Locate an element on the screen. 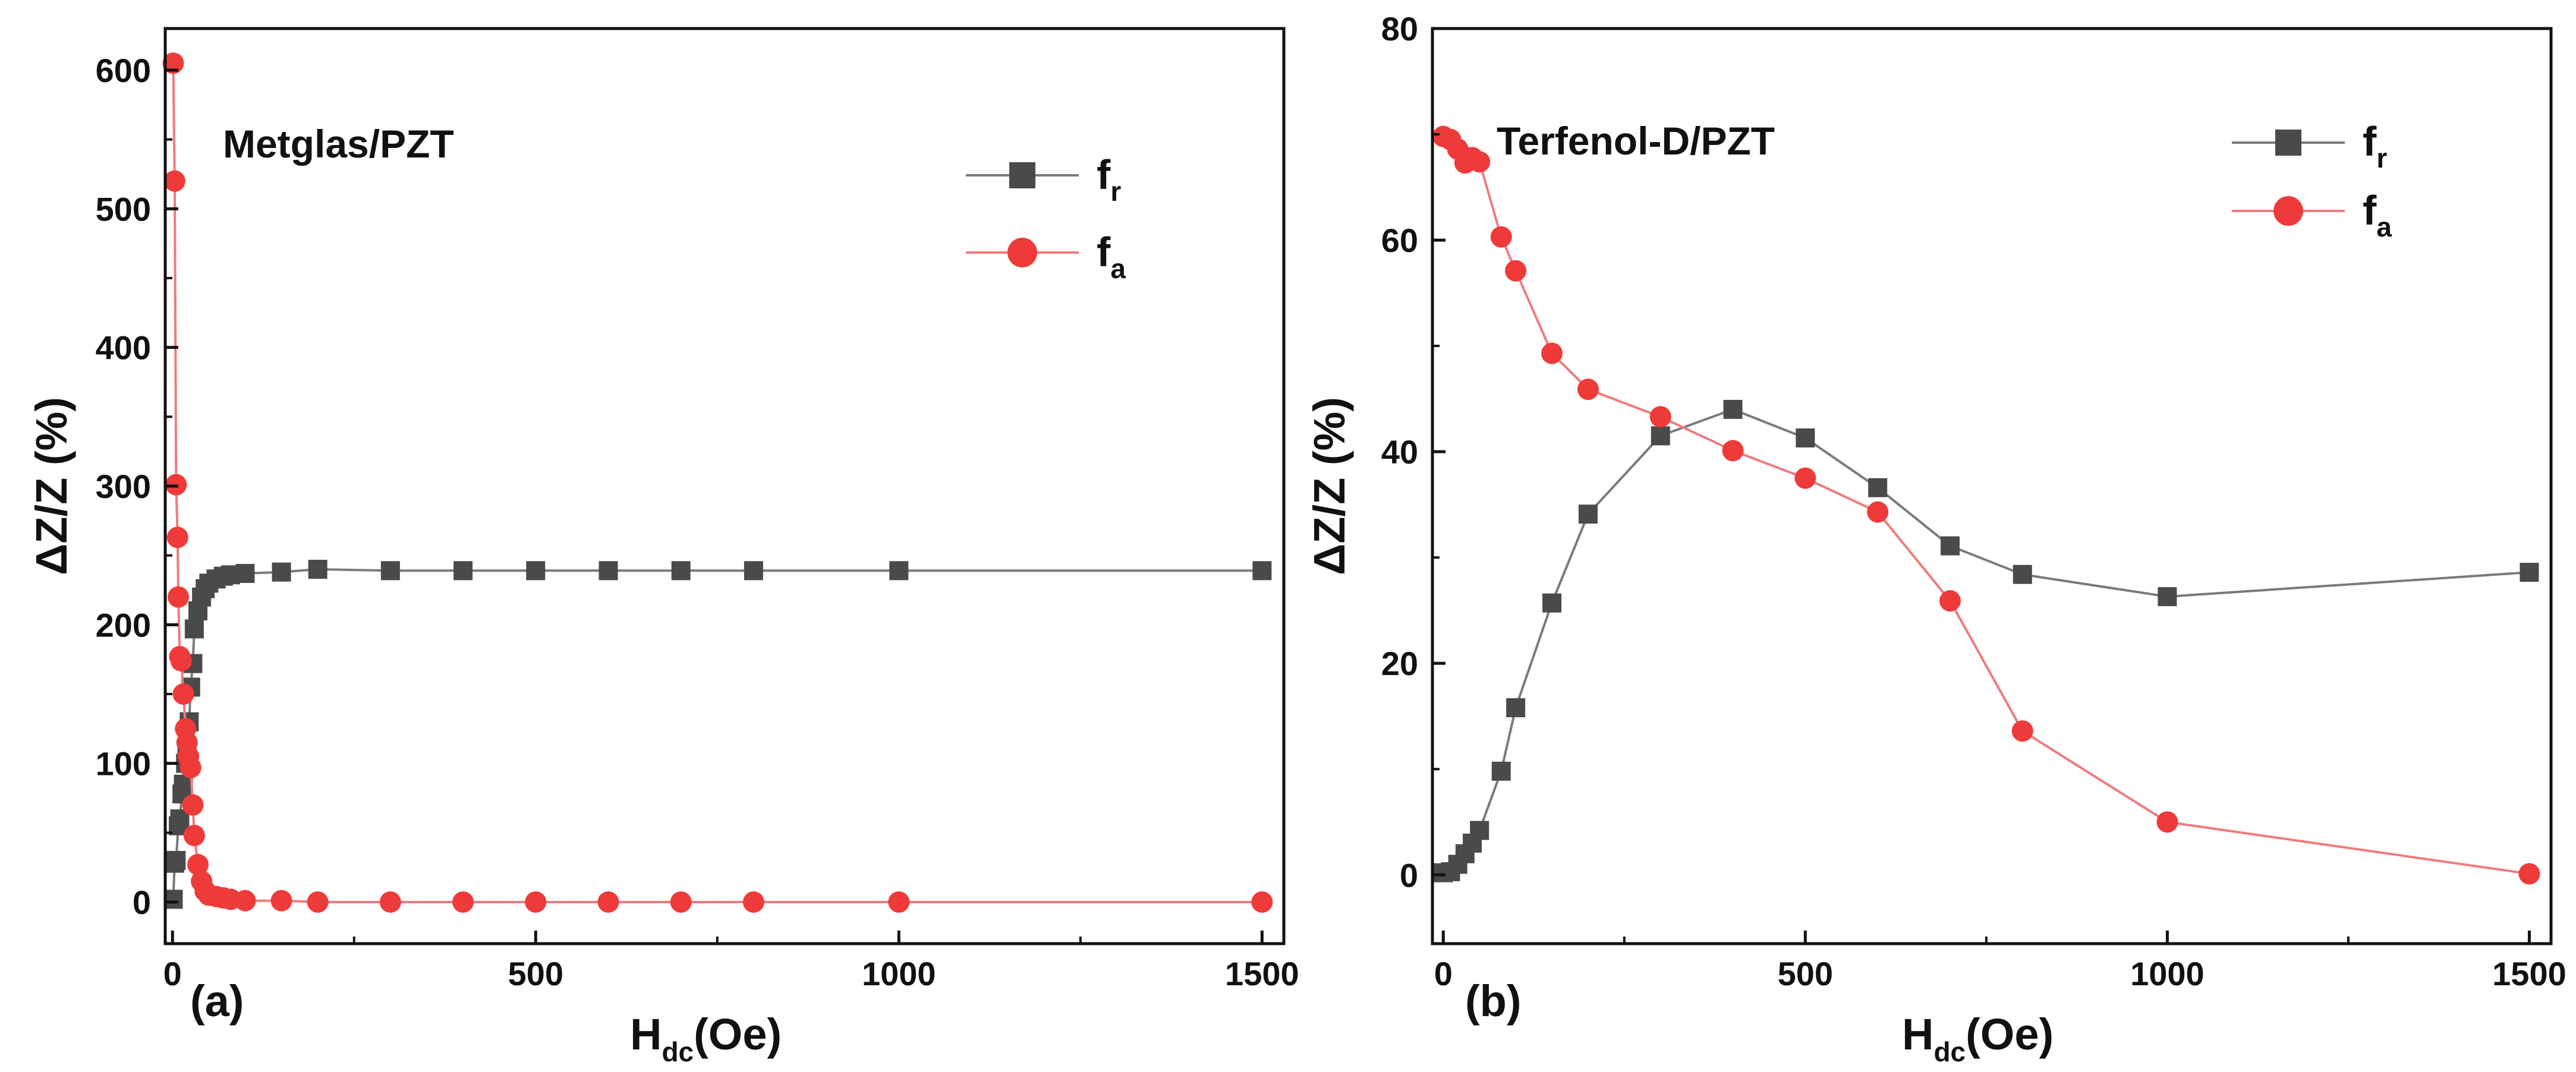 The image size is (2576, 1072). panel-b-title: Terfenol-D/PZT is located at coordinates (1636, 141).